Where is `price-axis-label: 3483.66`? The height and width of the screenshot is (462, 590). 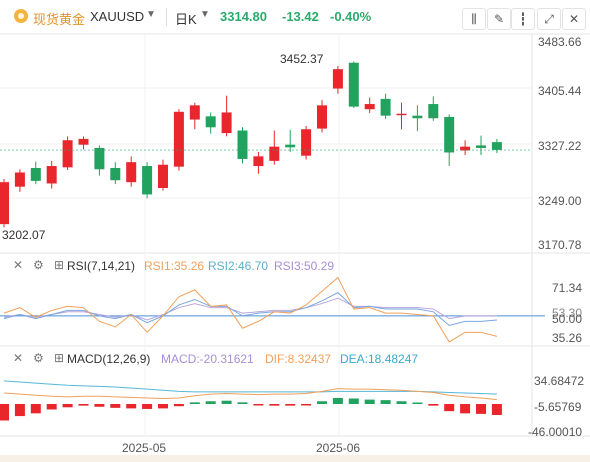 price-axis-label: 3483.66 is located at coordinates (560, 42).